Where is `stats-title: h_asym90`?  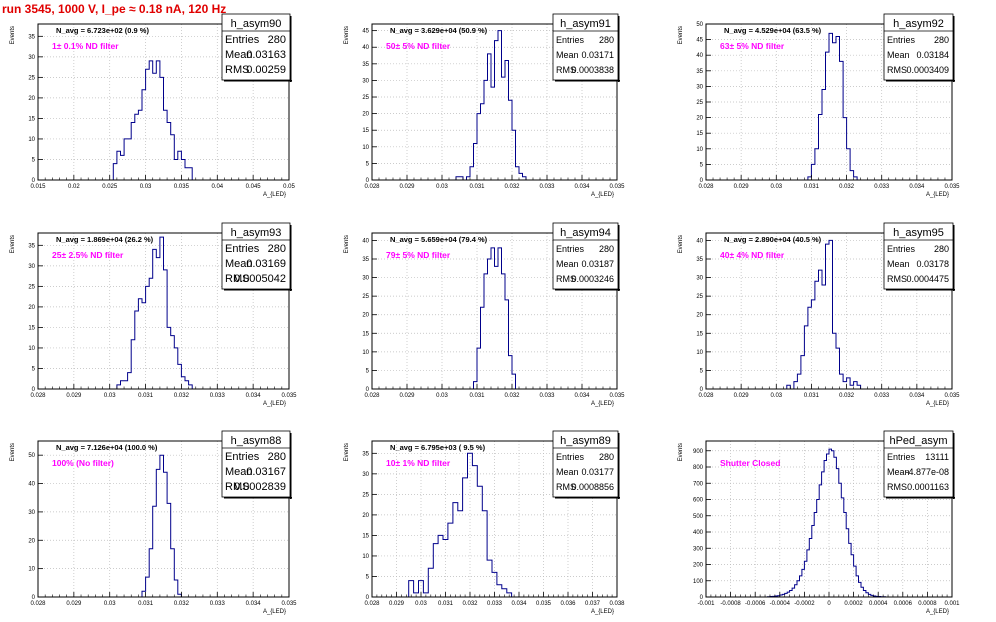 stats-title: h_asym90 is located at coordinates (256, 24).